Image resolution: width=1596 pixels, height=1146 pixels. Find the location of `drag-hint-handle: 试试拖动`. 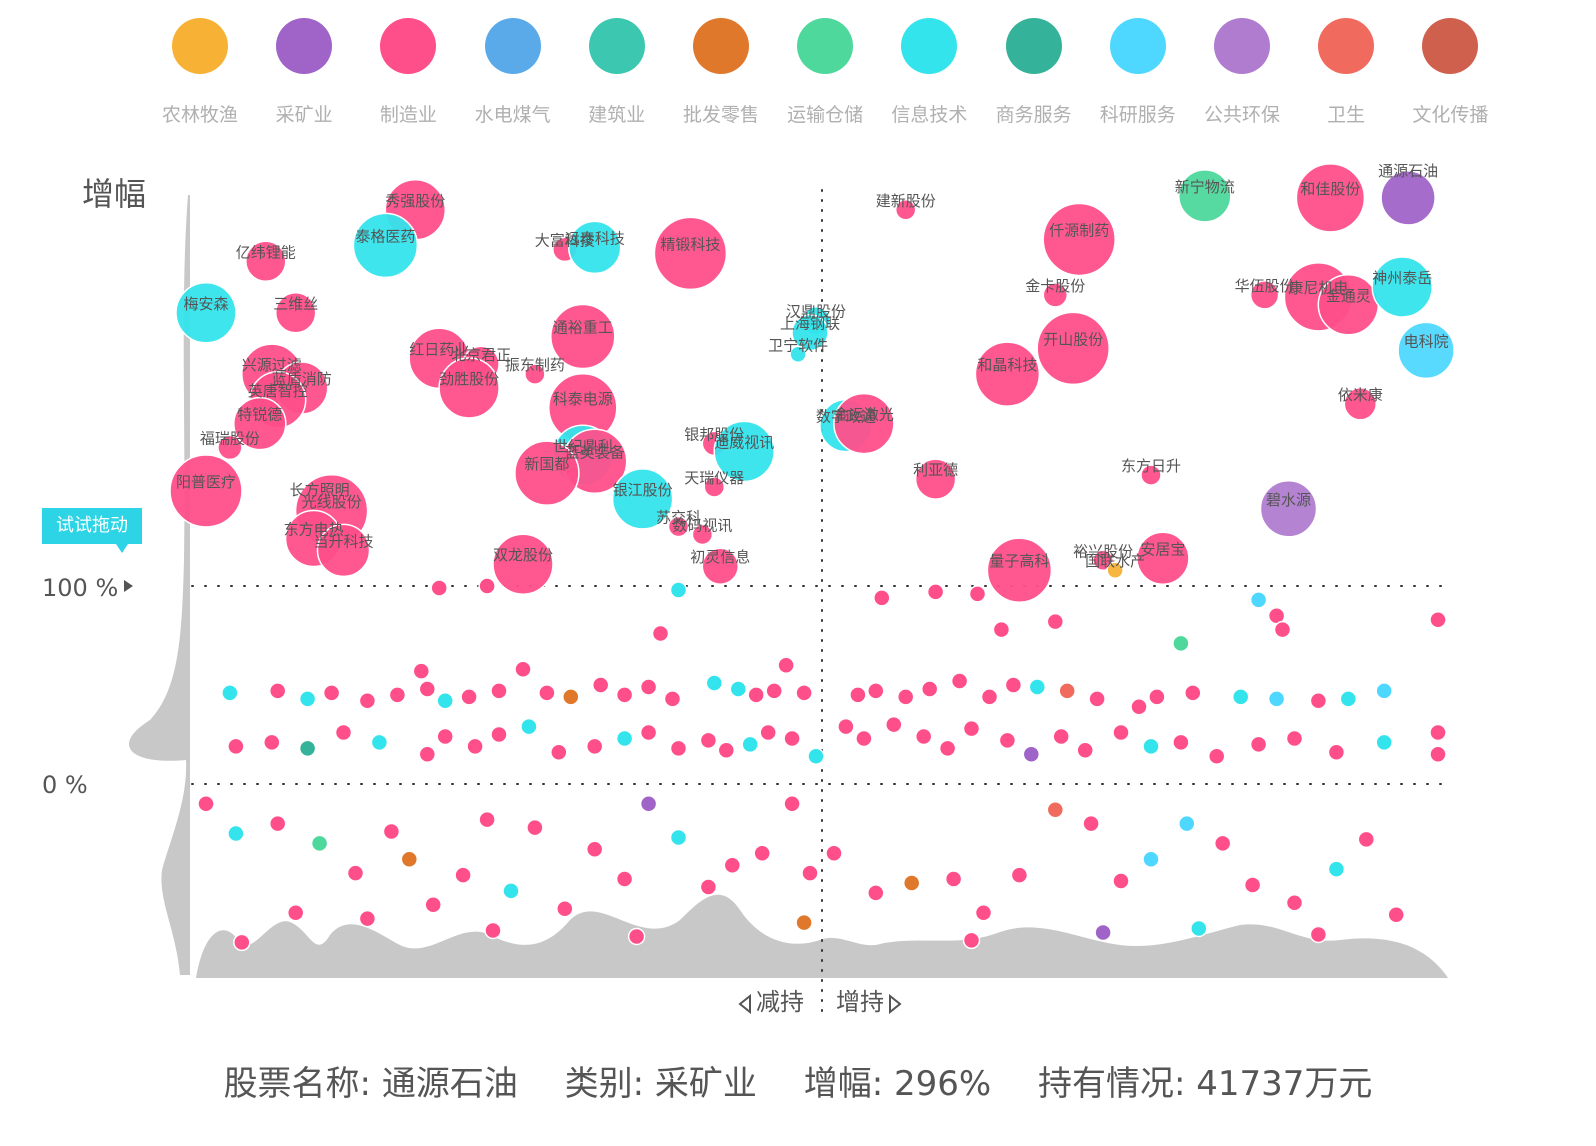

drag-hint-handle: 试试拖动 is located at coordinates (92, 530).